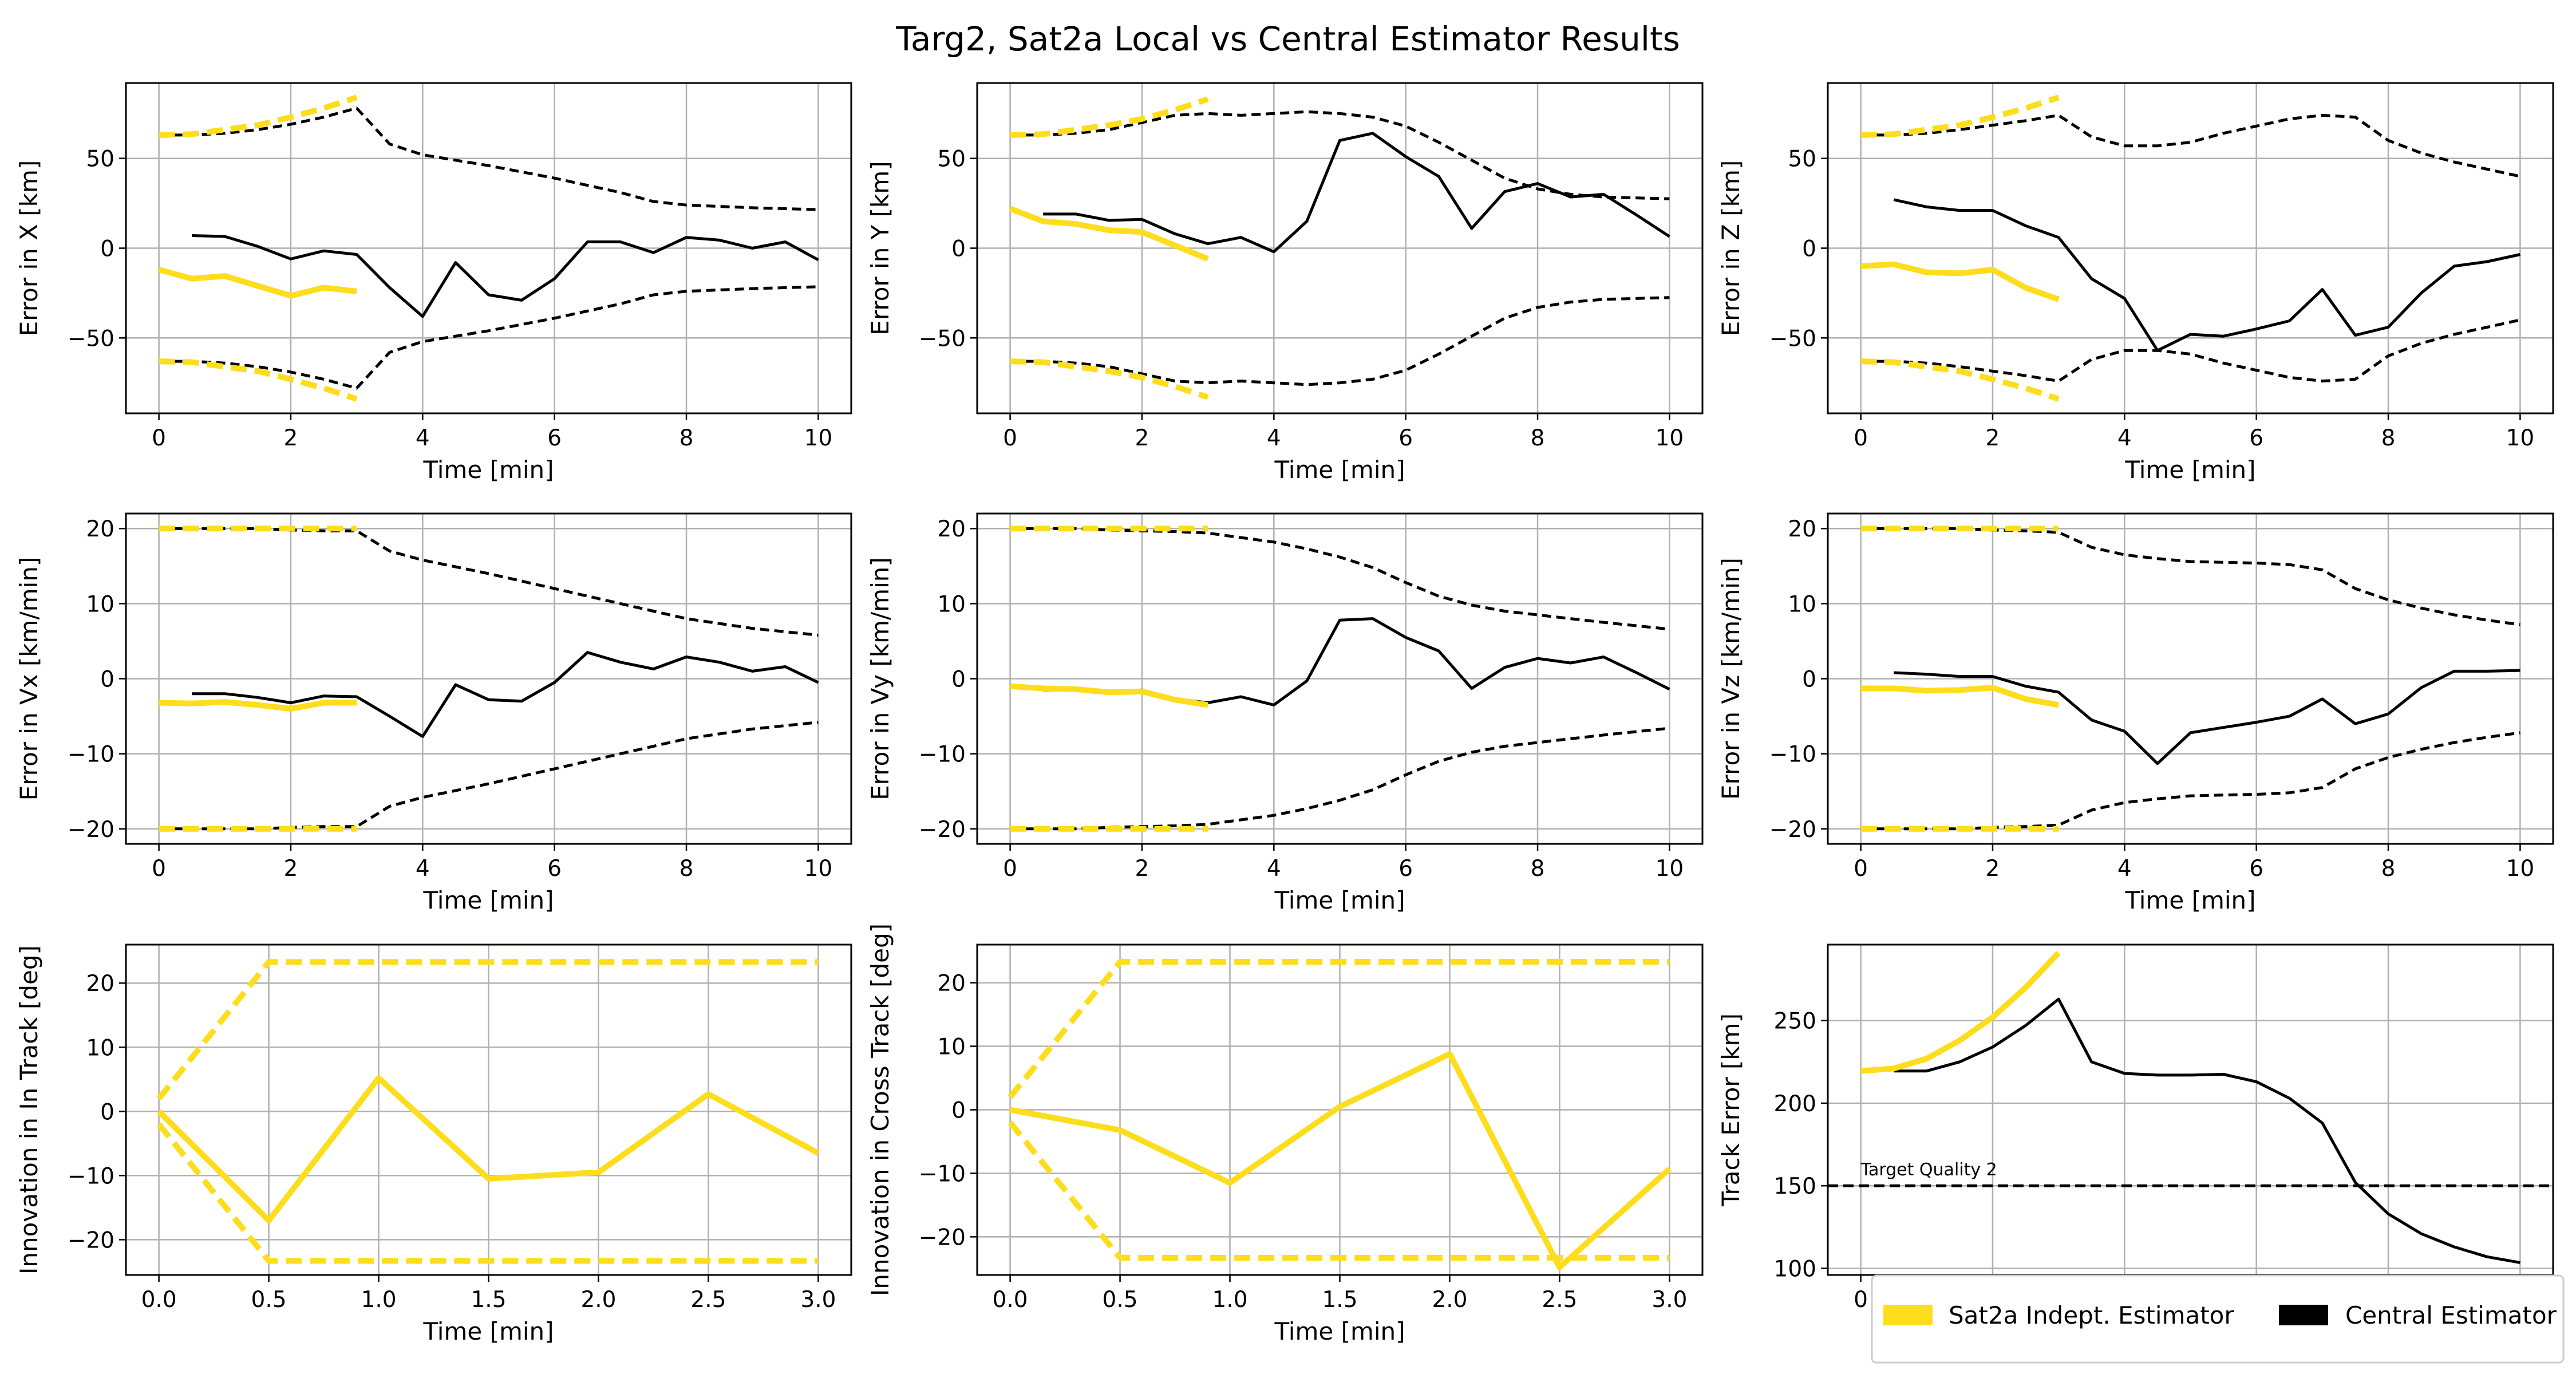  I want to click on y-axis-label: Error in Vz [km/min], so click(1731, 679).